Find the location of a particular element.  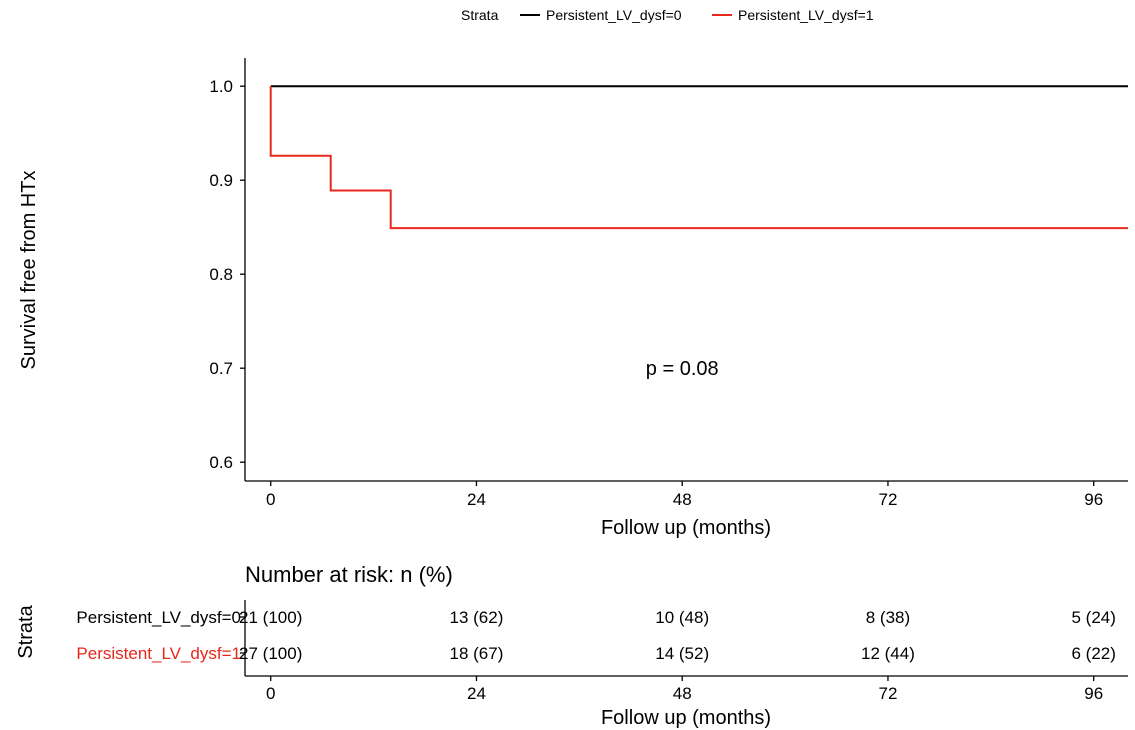

risk-cell: 27 (100) is located at coordinates (270, 653).